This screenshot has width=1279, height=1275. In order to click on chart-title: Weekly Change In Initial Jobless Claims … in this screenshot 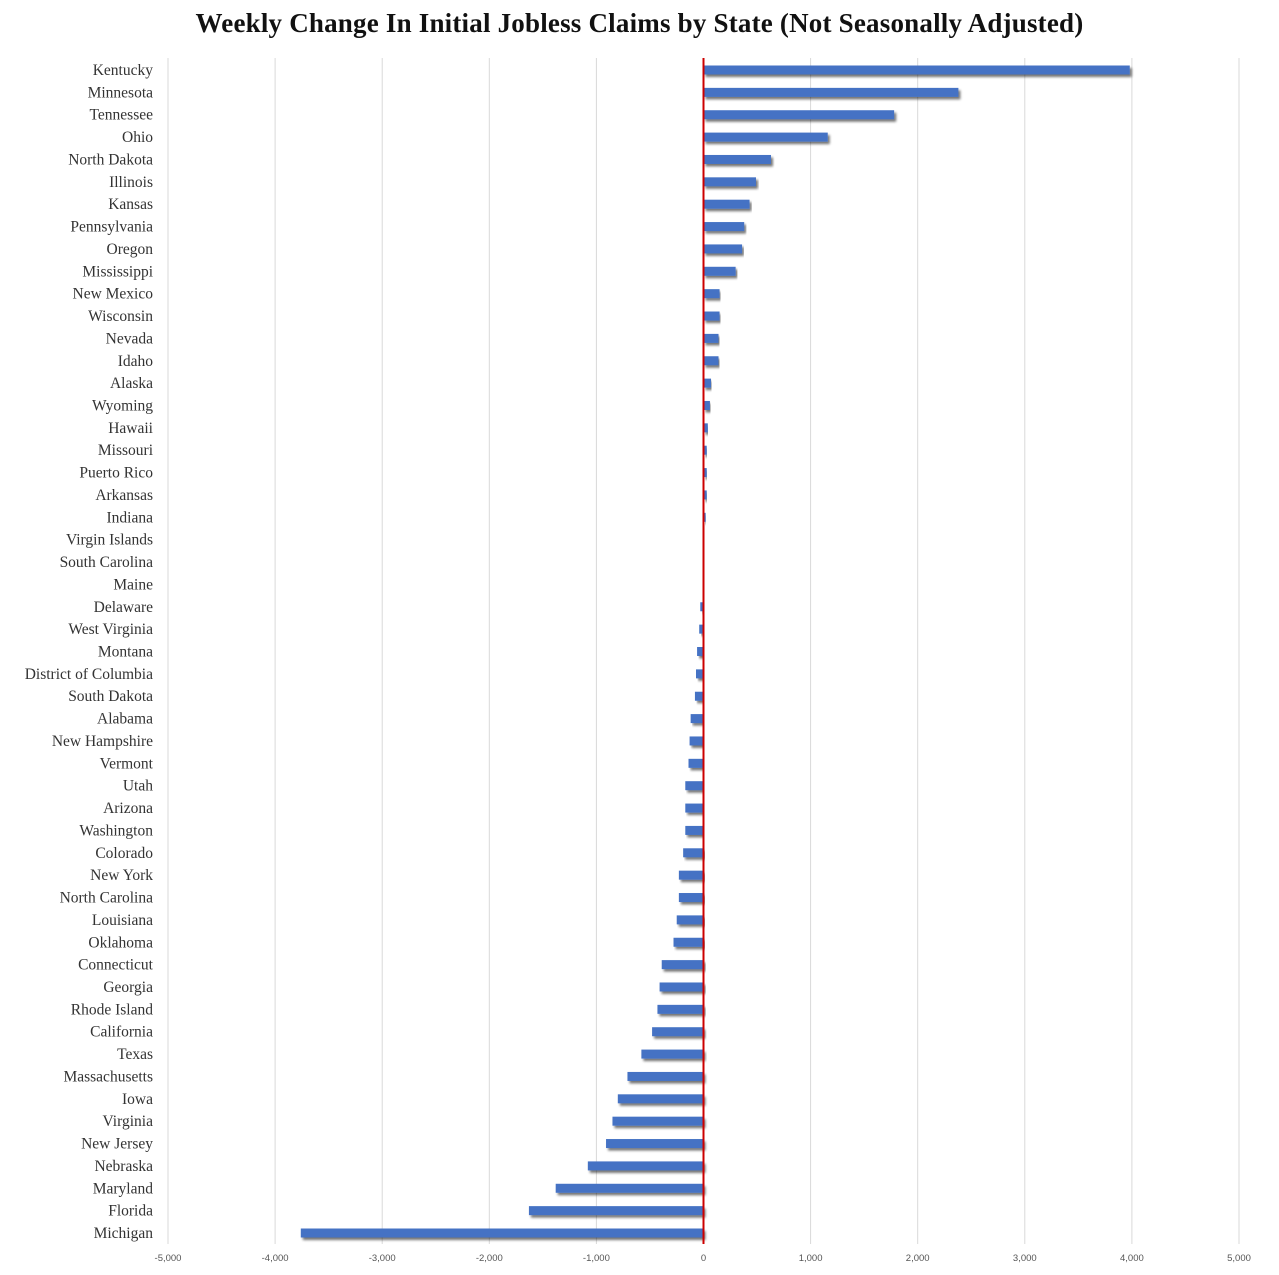, I will do `click(639, 23)`.